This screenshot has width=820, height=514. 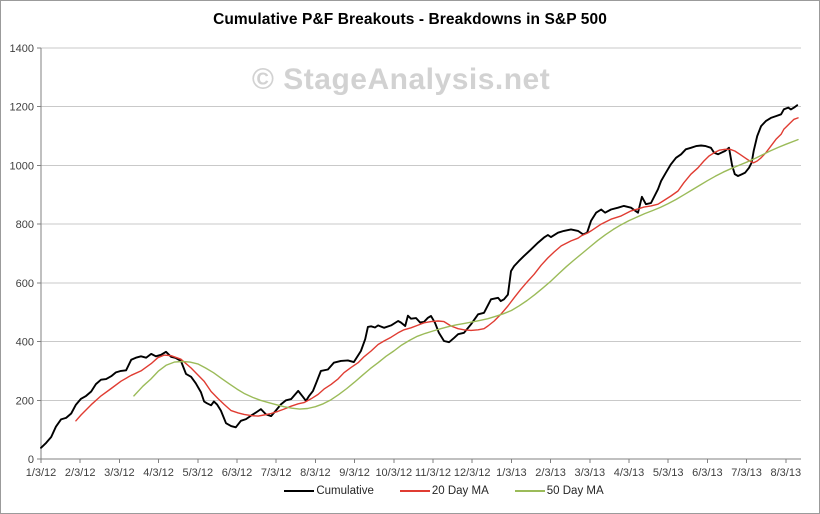 I want to click on legend-label-50dma: 50 Day MA, so click(x=575, y=491).